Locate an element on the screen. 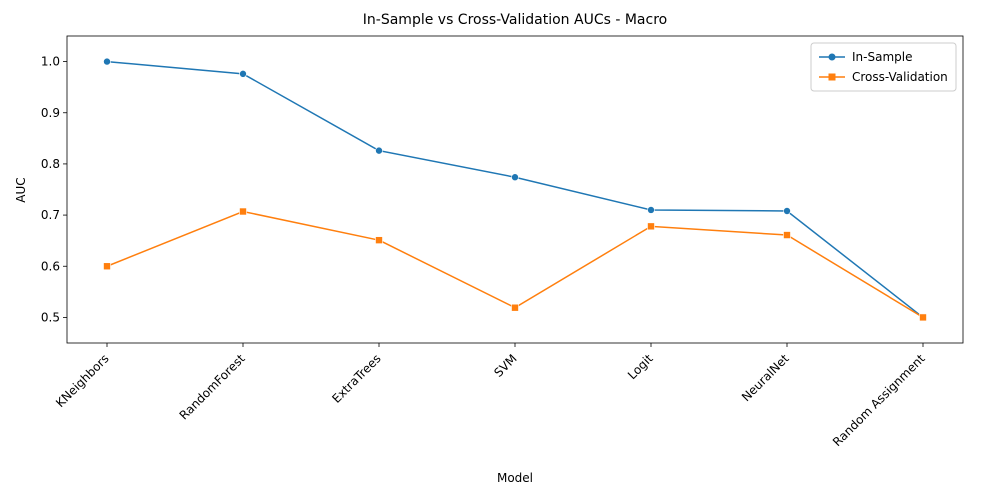 The image size is (1000, 500). x-tick-label: NeuralNet is located at coordinates (765, 377).